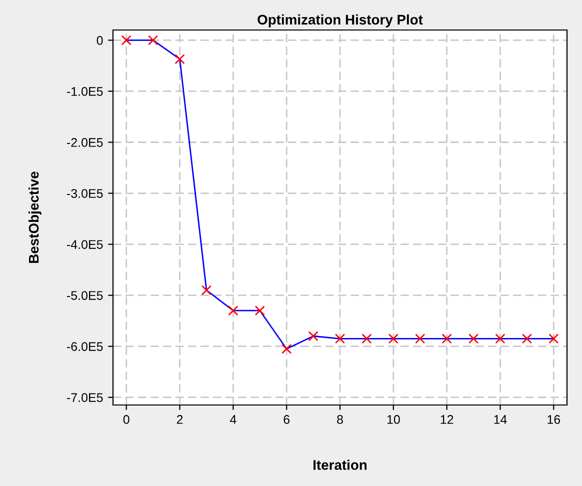 Image resolution: width=582 pixels, height=486 pixels. I want to click on y-tick-label: -4.0E5, so click(85, 244).